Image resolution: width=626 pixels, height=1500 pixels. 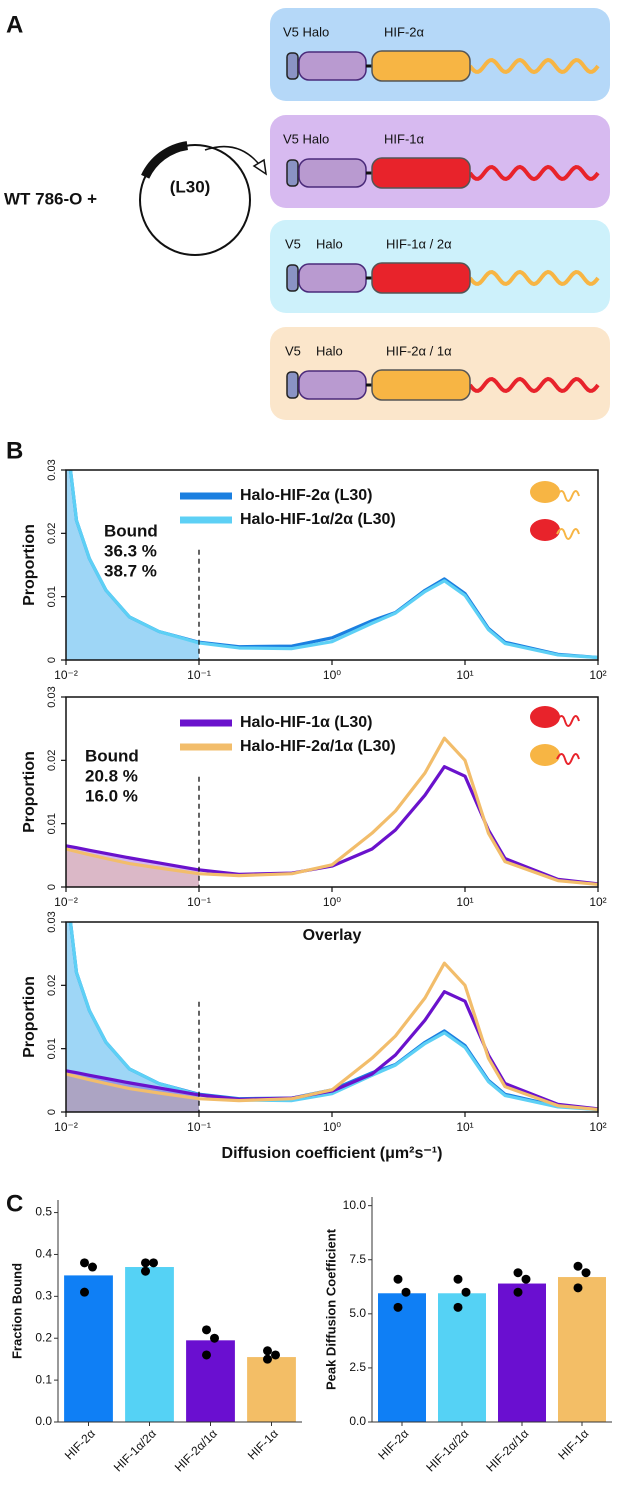 What do you see at coordinates (14, 24) in the screenshot?
I see `panel-label: A` at bounding box center [14, 24].